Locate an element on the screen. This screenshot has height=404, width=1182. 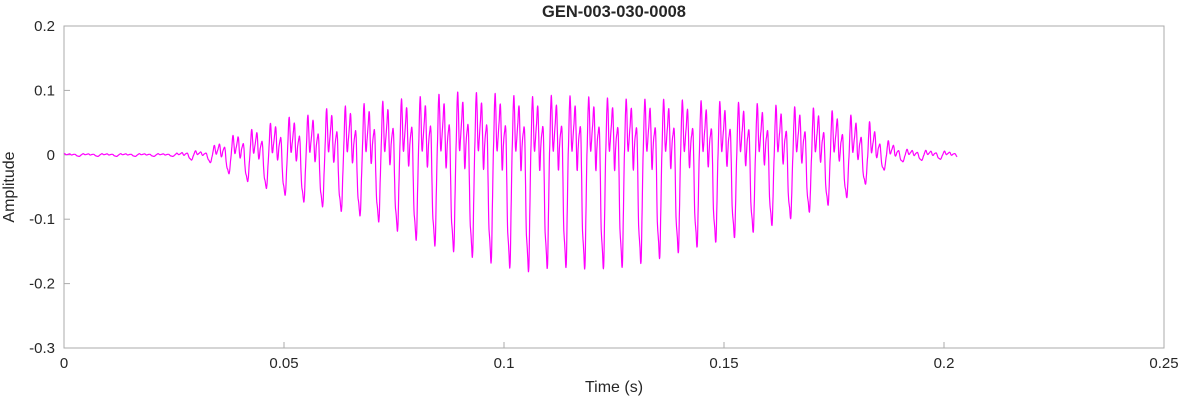
x-tick-label: 0.05 is located at coordinates (283, 363).